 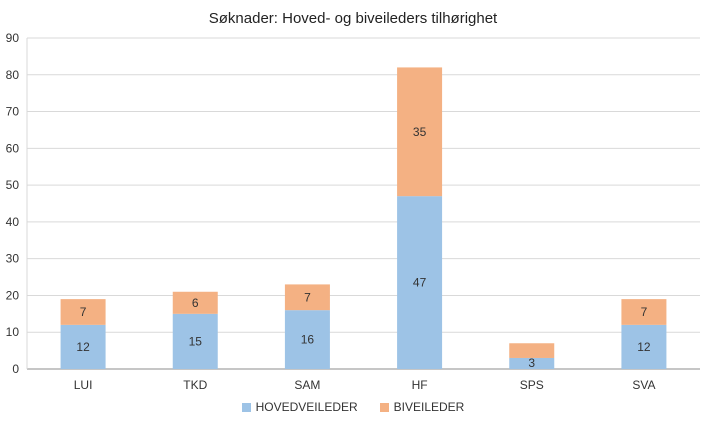 I want to click on bar-hovedveileder-lui, so click(x=83, y=346).